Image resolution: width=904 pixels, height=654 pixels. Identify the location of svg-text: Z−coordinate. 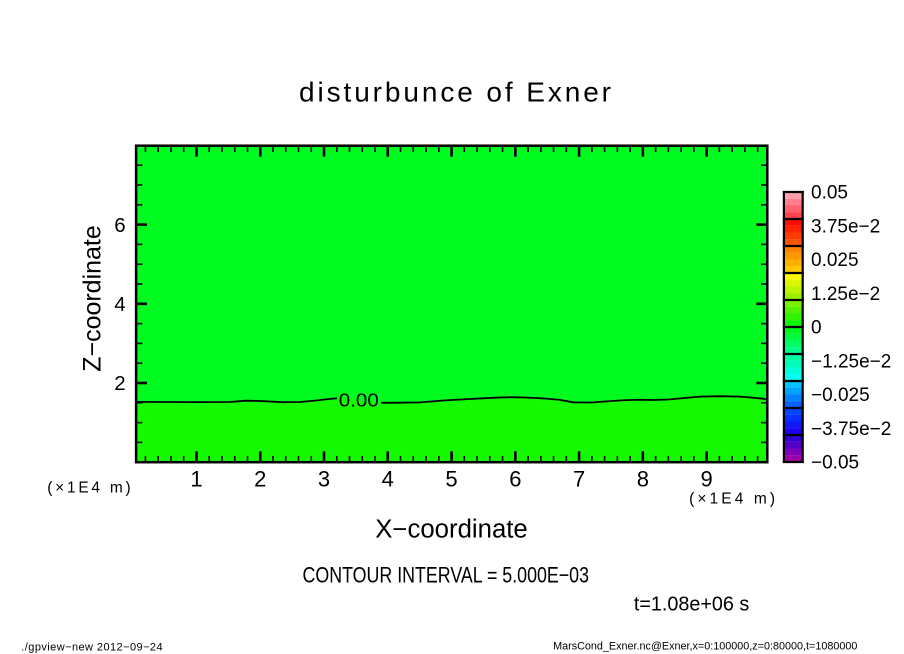
(93, 298).